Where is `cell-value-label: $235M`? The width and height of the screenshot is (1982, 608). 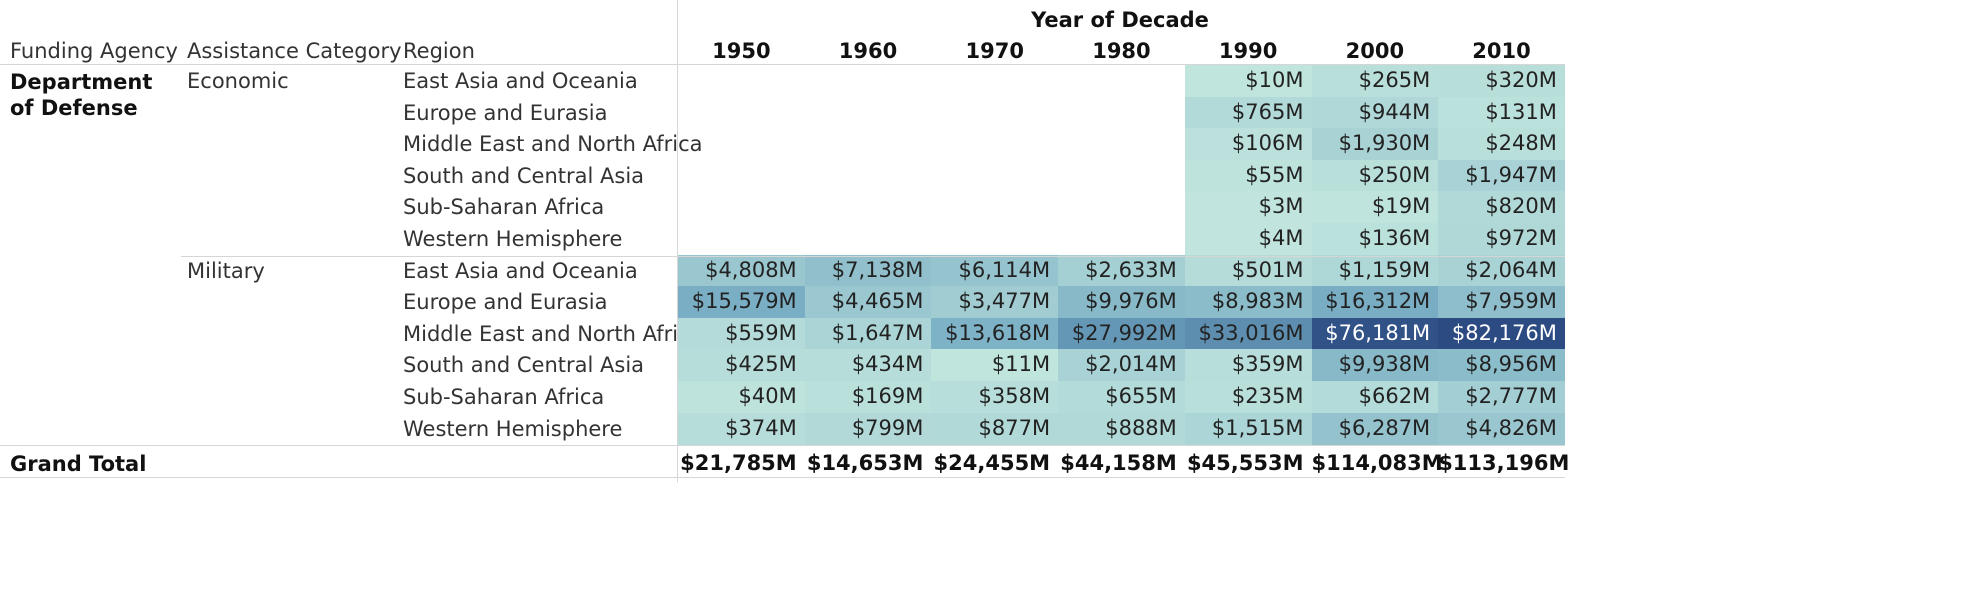 cell-value-label: $235M is located at coordinates (1267, 396).